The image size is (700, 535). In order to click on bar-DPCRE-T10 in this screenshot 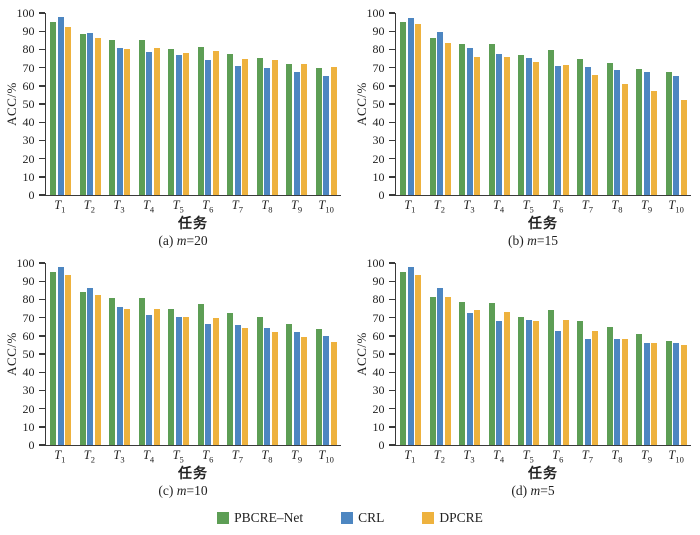, I will do `click(683, 394)`.